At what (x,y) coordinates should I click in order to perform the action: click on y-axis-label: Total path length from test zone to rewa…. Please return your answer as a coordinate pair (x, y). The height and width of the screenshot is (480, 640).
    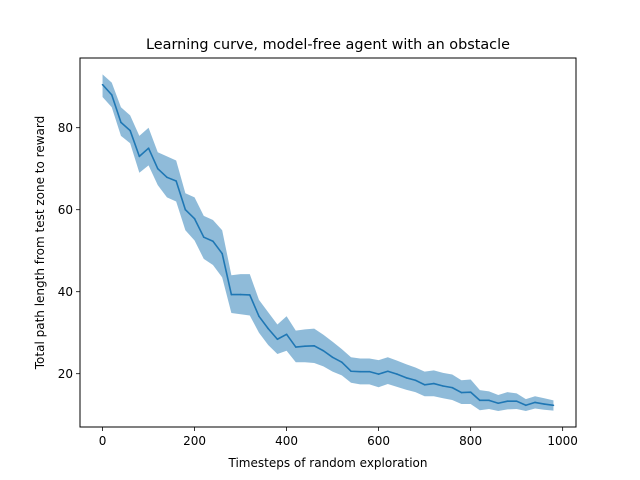
    Looking at the image, I should click on (40, 243).